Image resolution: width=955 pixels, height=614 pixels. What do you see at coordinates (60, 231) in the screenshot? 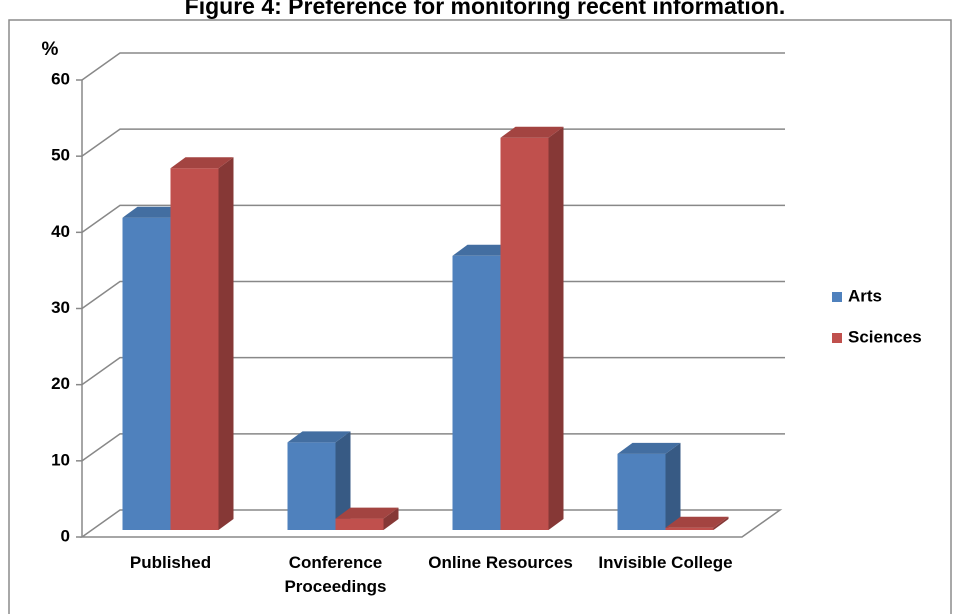
I see `y-tick-label: 40` at bounding box center [60, 231].